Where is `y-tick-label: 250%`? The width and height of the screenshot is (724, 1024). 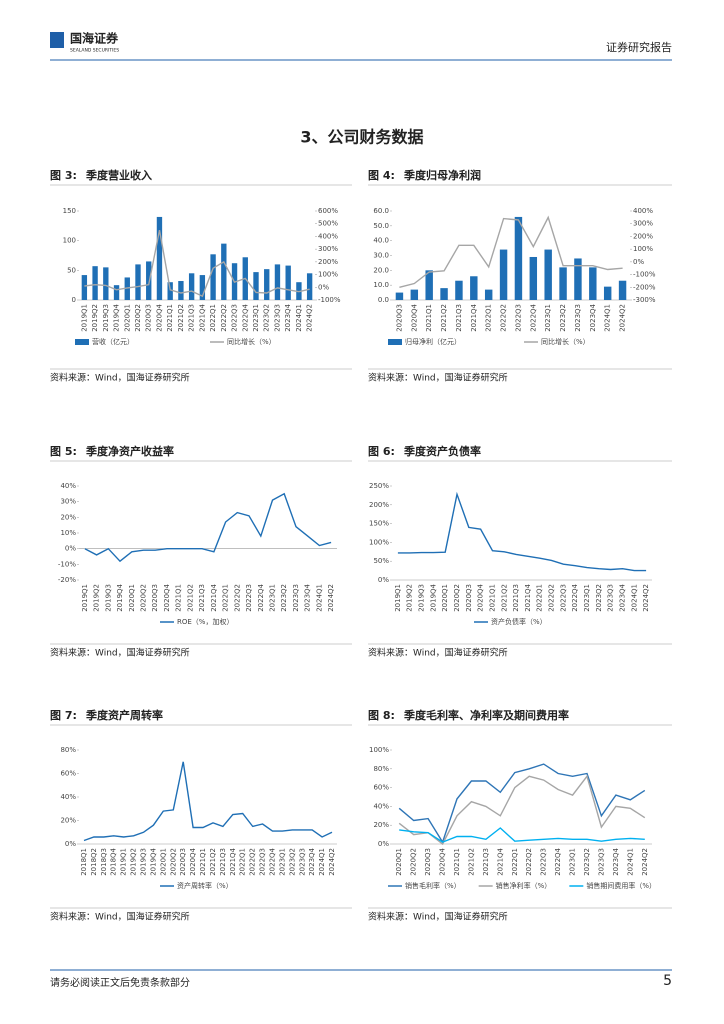 y-tick-label: 250% is located at coordinates (379, 486).